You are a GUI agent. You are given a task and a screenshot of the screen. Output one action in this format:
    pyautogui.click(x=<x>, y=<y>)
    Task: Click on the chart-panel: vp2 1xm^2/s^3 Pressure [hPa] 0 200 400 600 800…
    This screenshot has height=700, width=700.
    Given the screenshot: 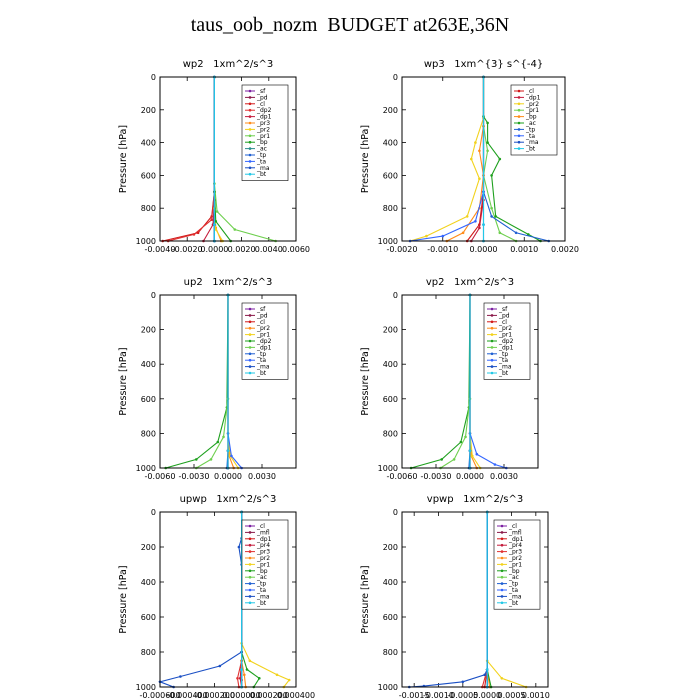 What is the action you would take?
    pyautogui.click(x=449, y=379)
    